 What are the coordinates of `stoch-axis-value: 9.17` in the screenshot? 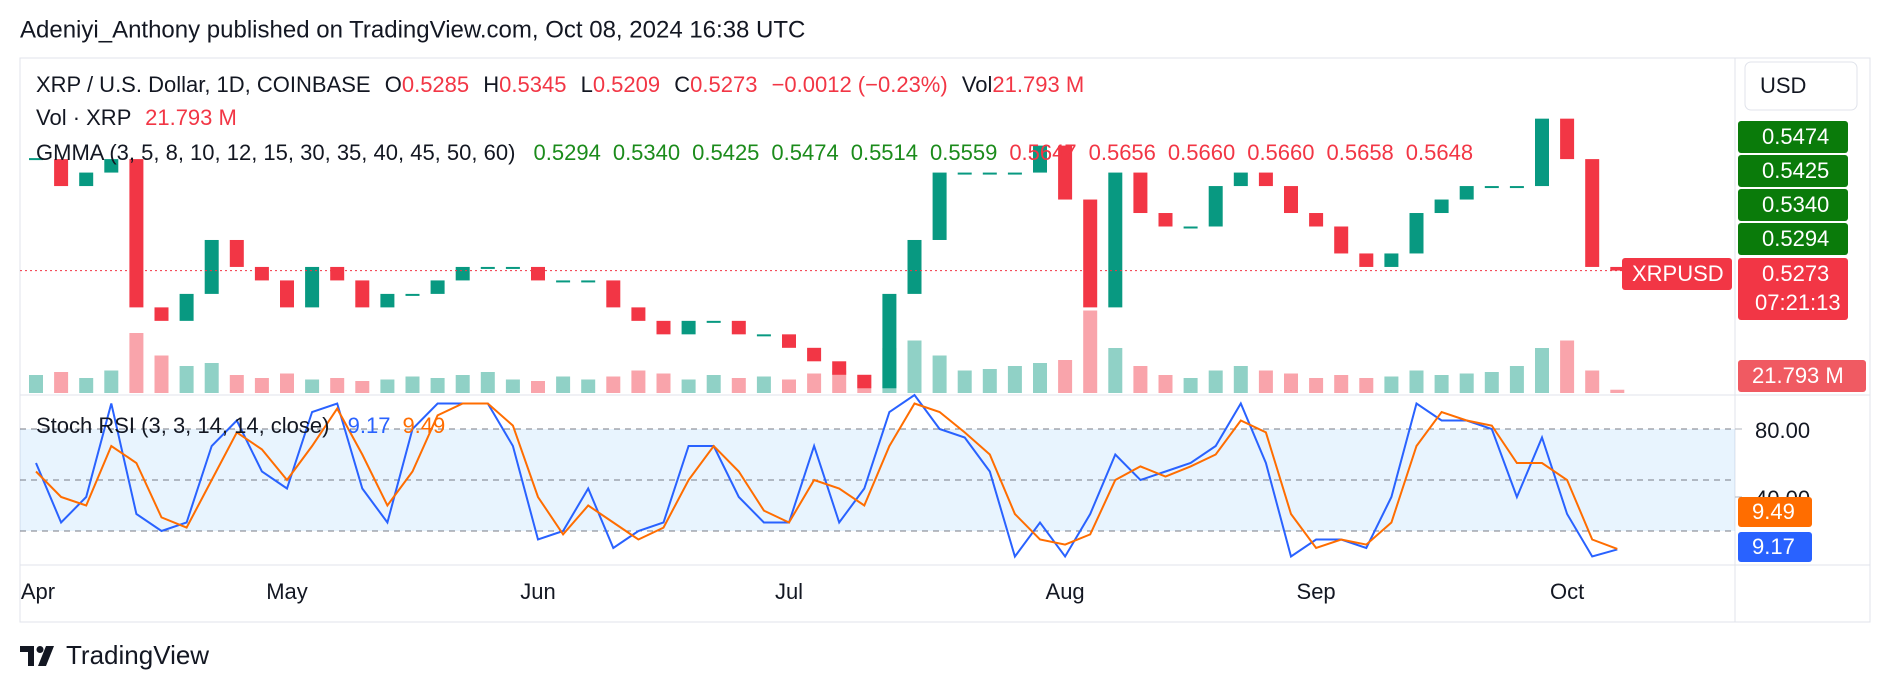 It's located at (1773, 546).